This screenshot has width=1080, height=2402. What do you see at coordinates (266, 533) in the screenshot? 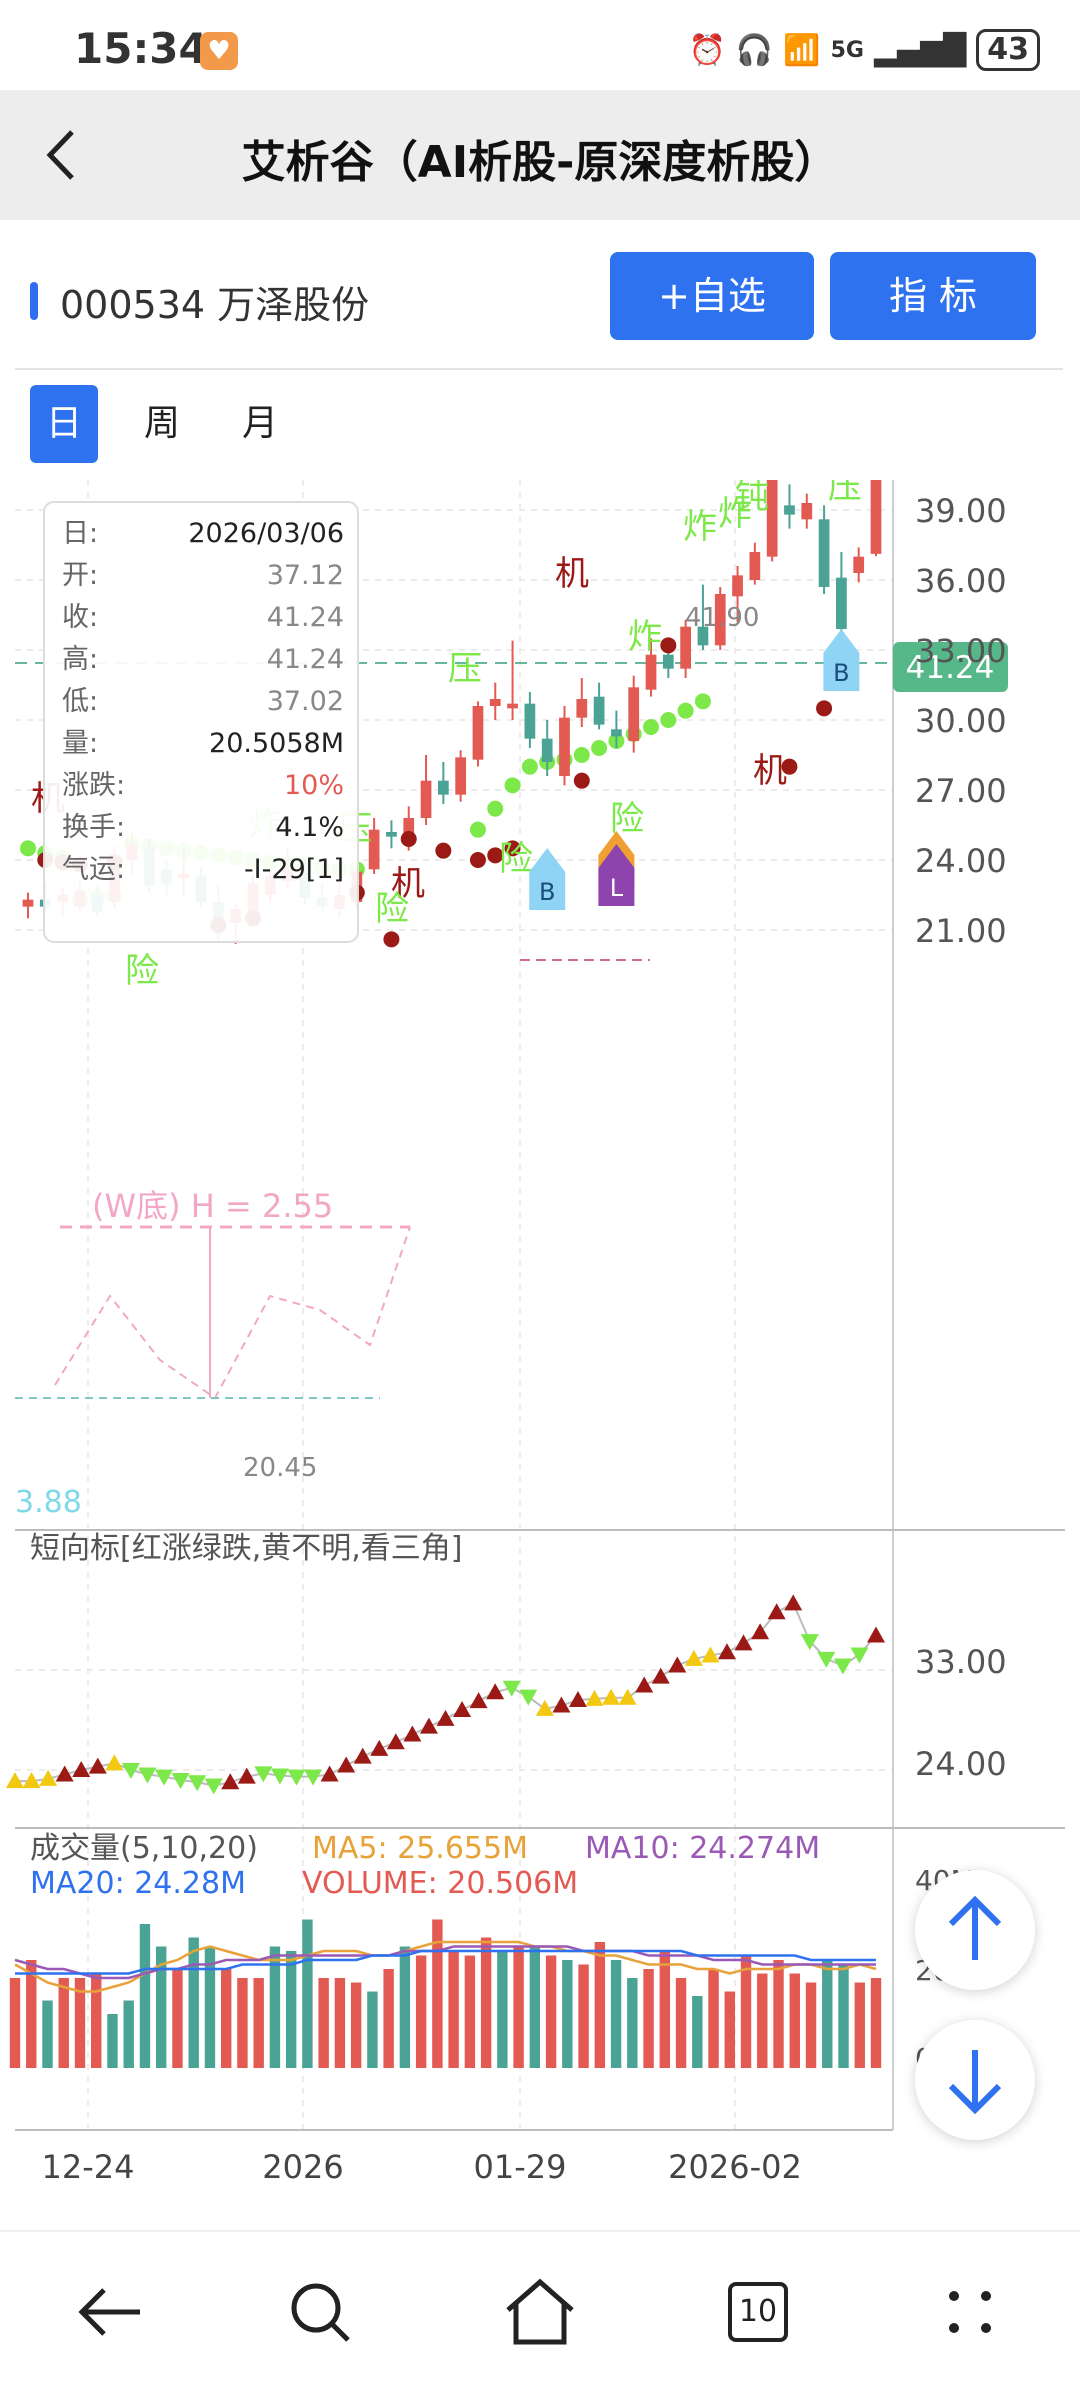
I see `info-value: 2026/03/06` at bounding box center [266, 533].